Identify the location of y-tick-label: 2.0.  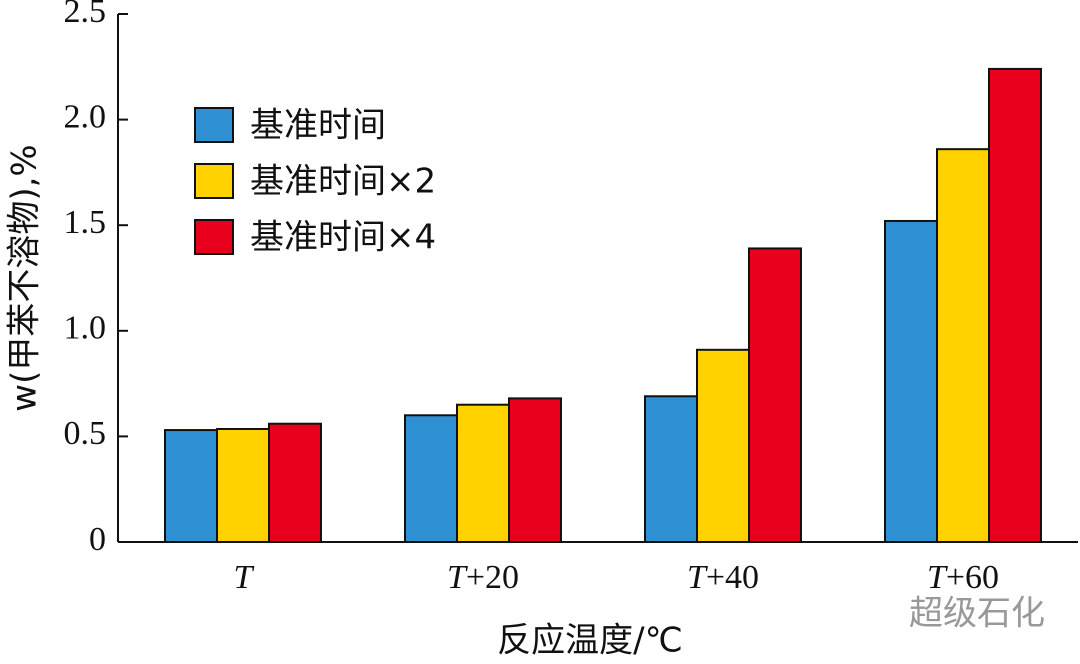
(85, 116).